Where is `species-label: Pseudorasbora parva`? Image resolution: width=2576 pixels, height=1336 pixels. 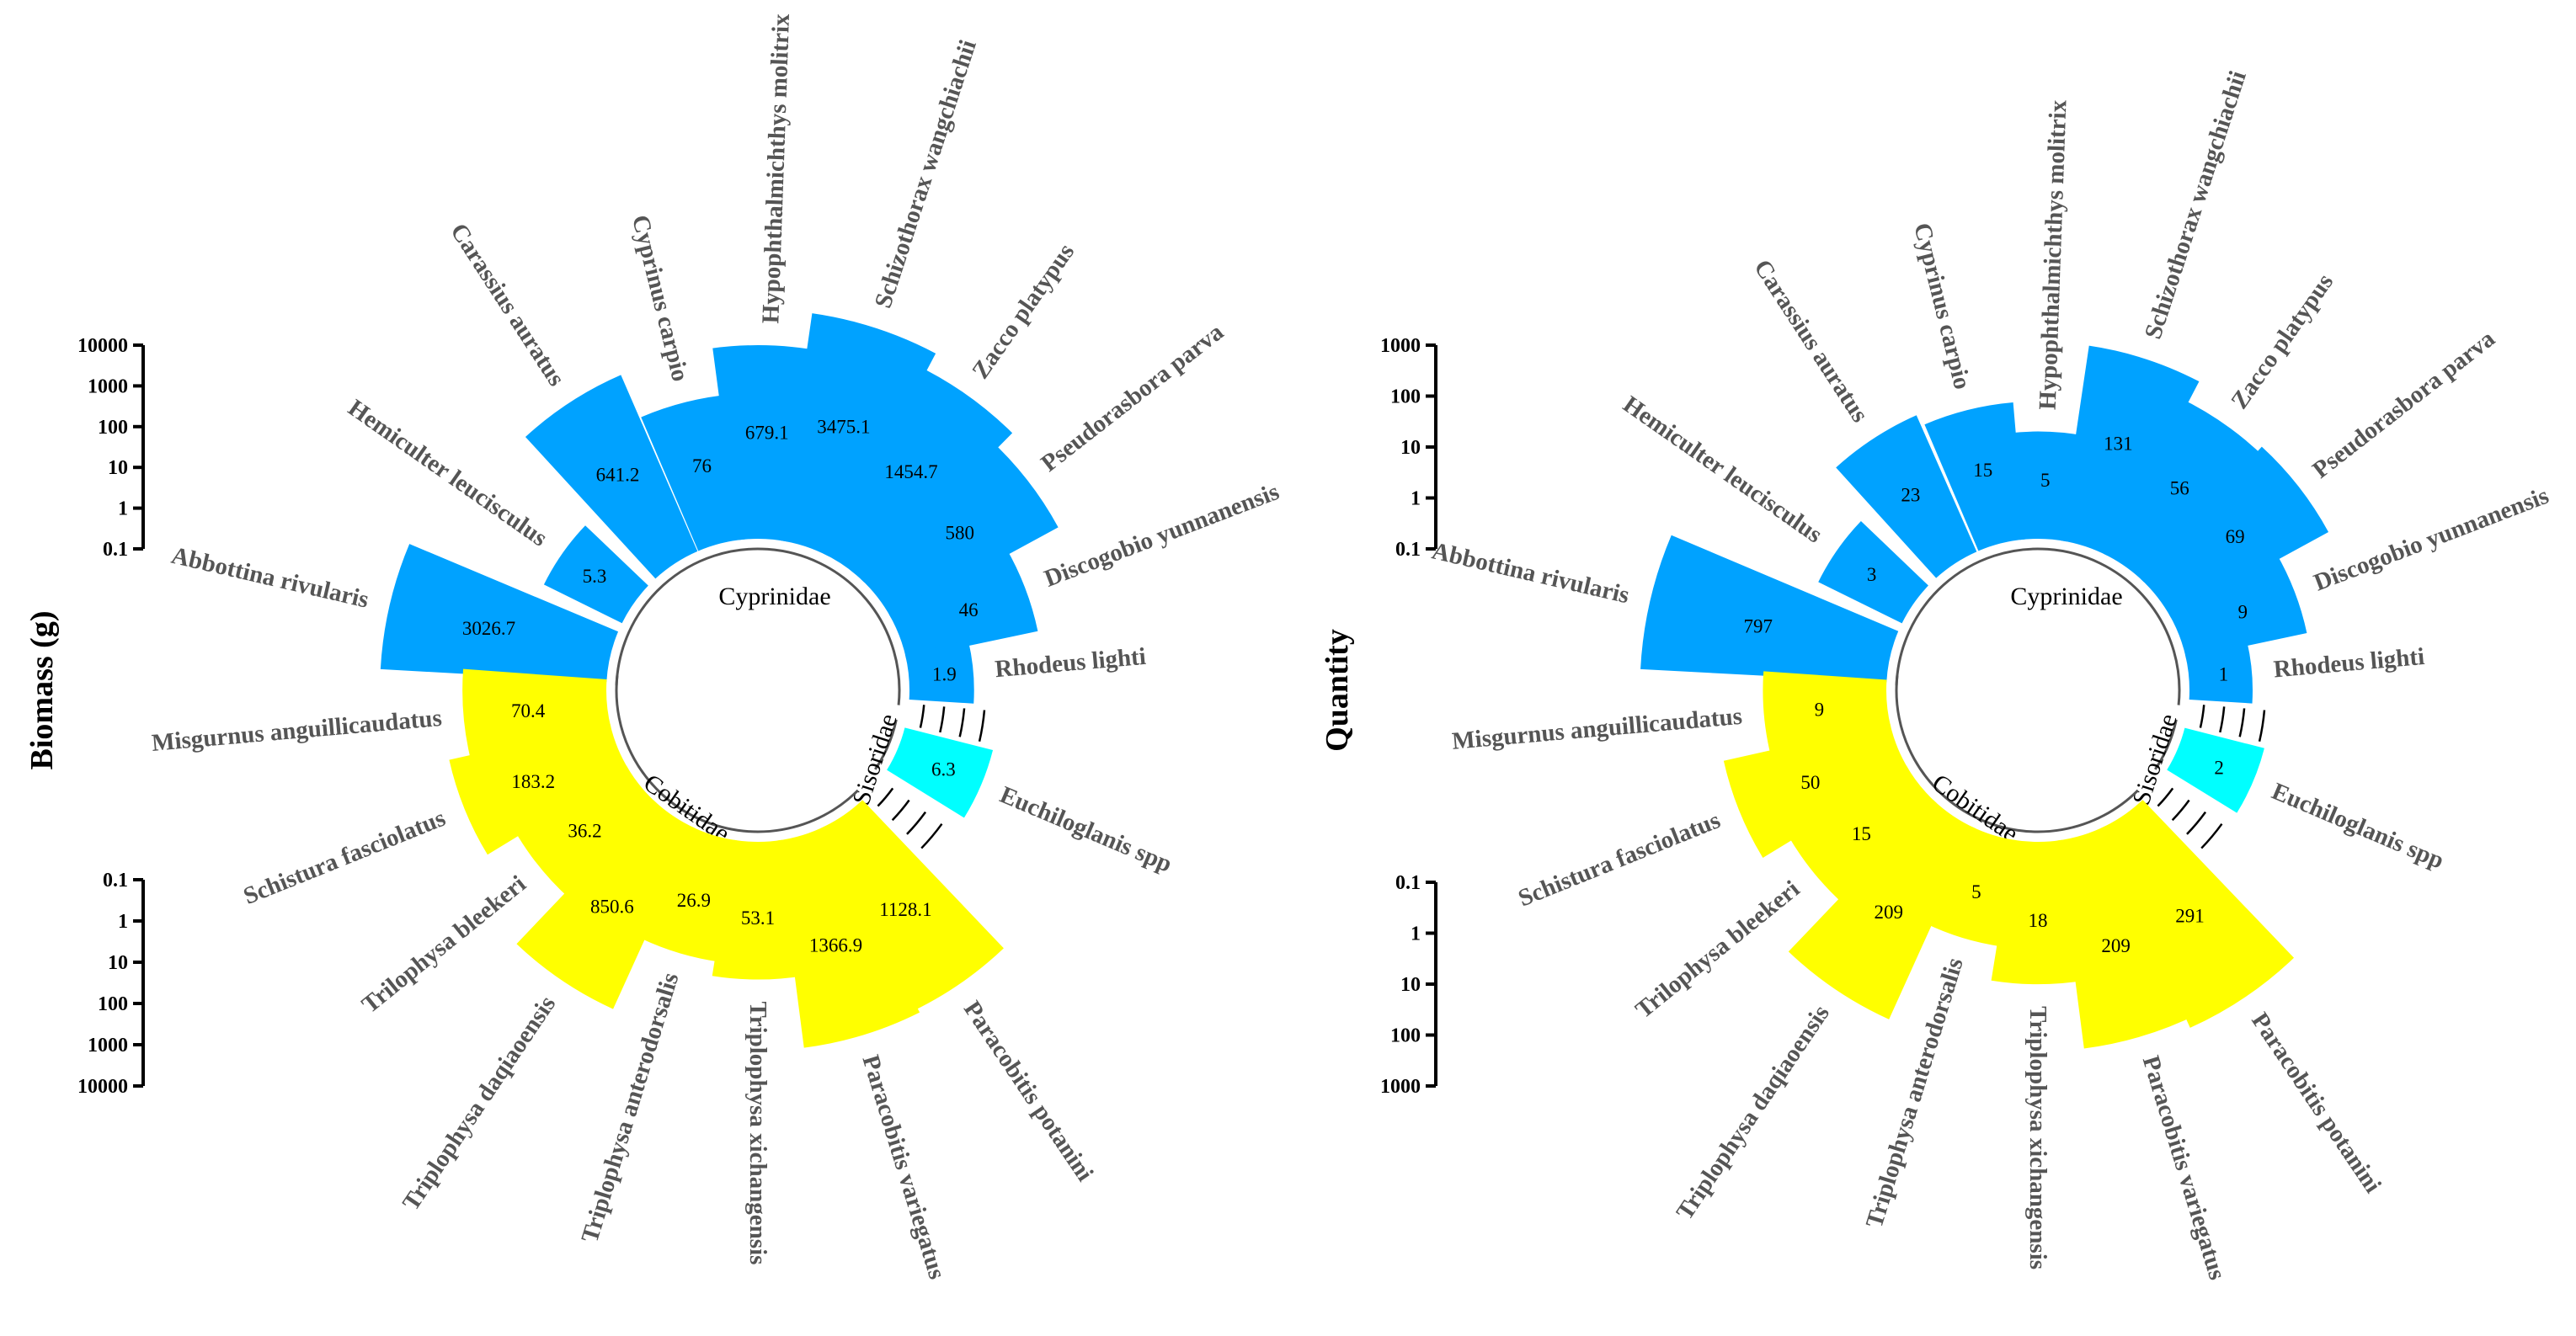
species-label: Pseudorasbora parva is located at coordinates (1132, 397).